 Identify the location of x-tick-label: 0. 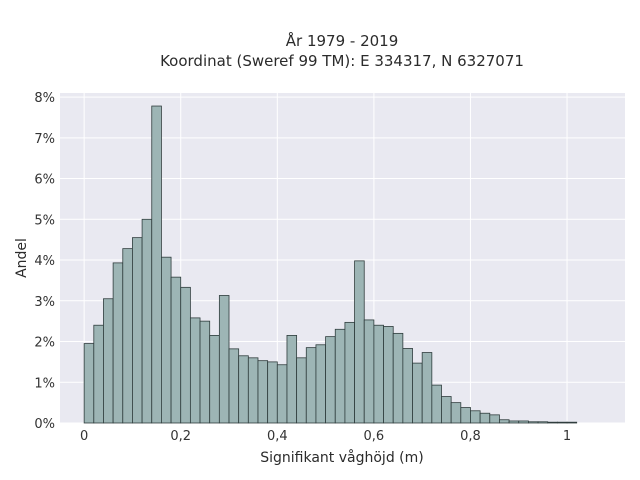
(84, 436).